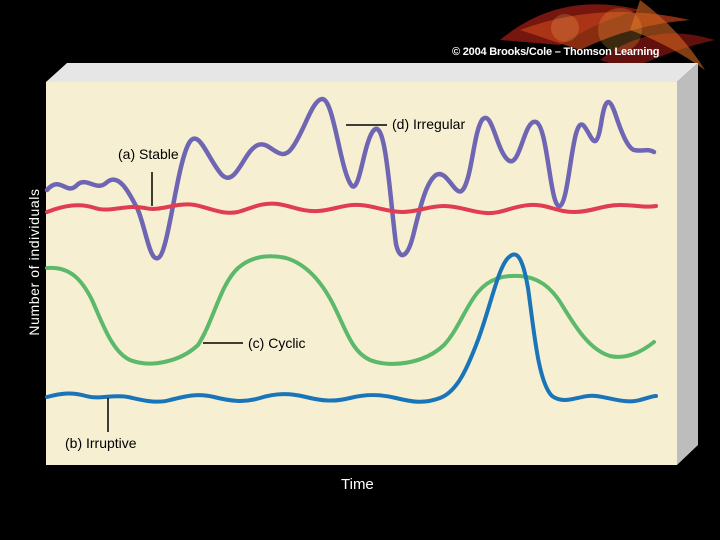  I want to click on x-axis-label: Time, so click(357, 484).